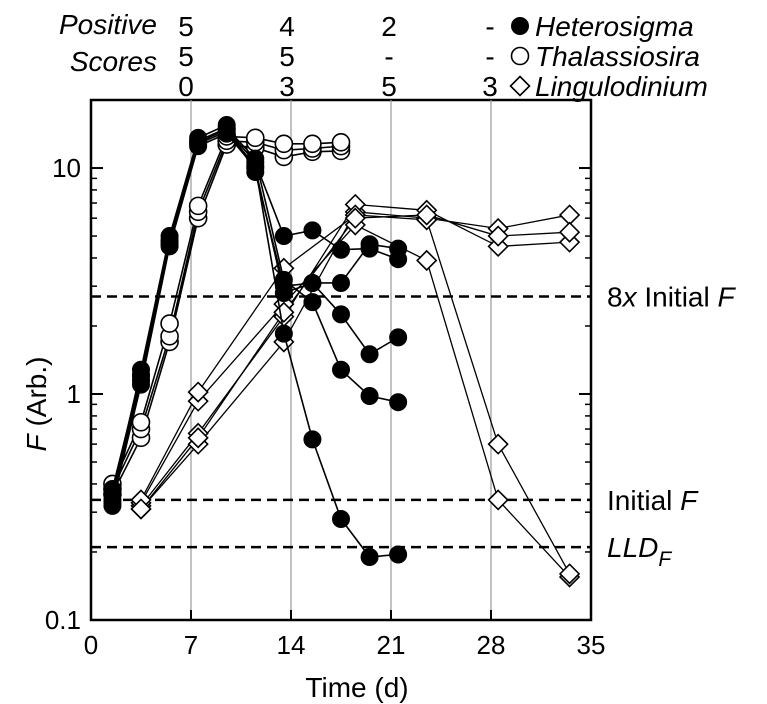 The height and width of the screenshot is (704, 767). What do you see at coordinates (186, 26) in the screenshot?
I see `score-heterosigma-0: 5` at bounding box center [186, 26].